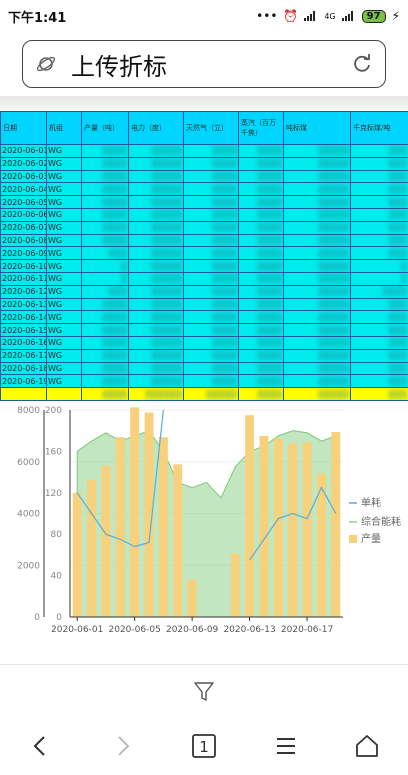 The width and height of the screenshot is (408, 775). I want to click on table-header-row: 日期 机组 产量（吨） 电力（度） 天然气（立） 蒸汽（百万千焦） 吨标煤 千克标煤/吨, so click(204, 128).